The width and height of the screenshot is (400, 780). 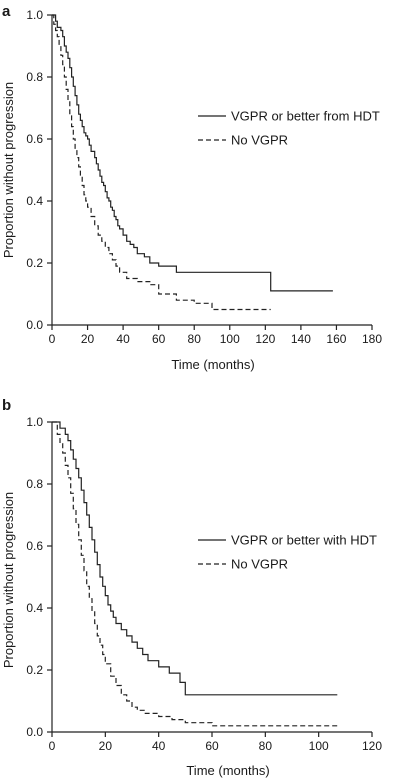 What do you see at coordinates (289, 128) in the screenshot?
I see `panel-a-legend: VGPR or better from HDT No VGPR` at bounding box center [289, 128].